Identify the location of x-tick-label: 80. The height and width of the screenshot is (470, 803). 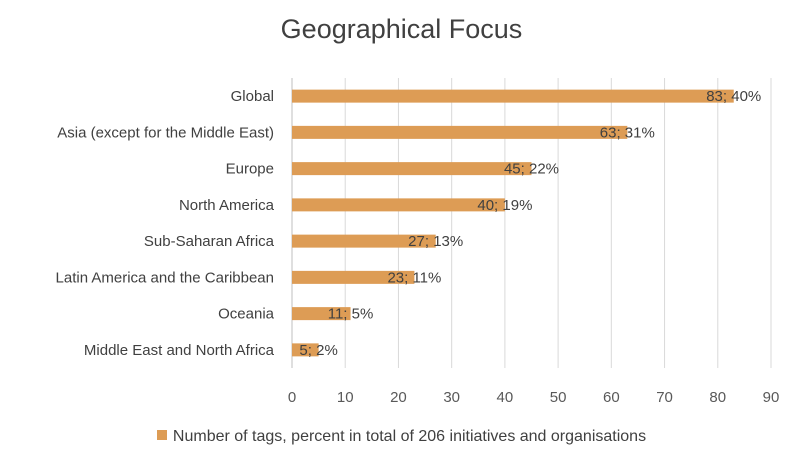
(717, 397).